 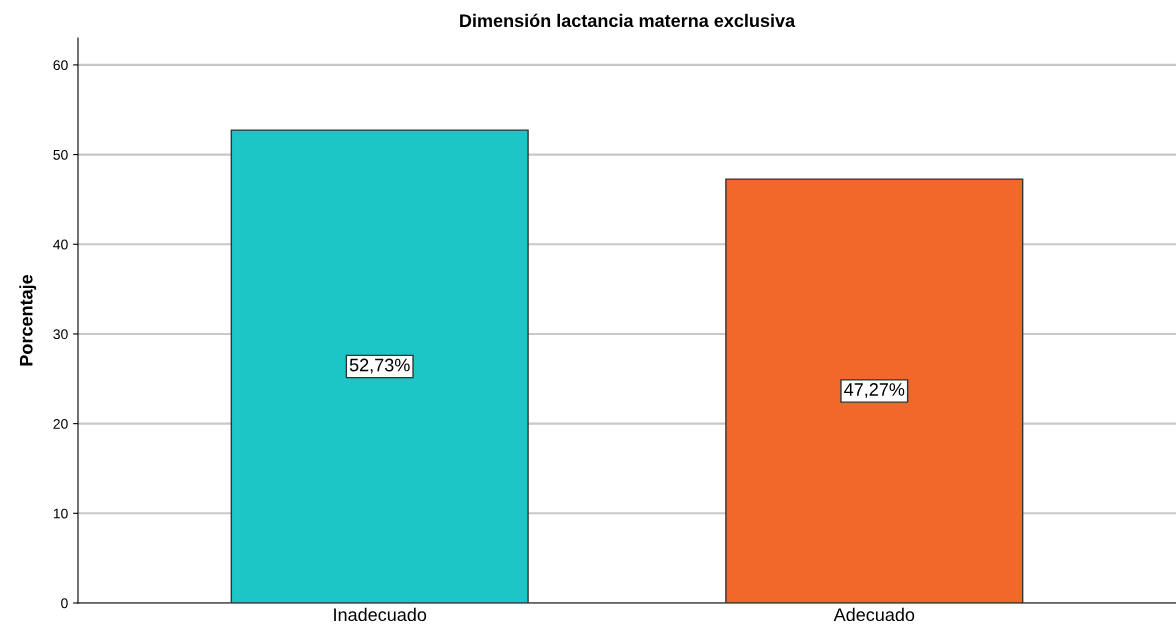 I want to click on y-tick-label: 10, so click(x=60, y=513).